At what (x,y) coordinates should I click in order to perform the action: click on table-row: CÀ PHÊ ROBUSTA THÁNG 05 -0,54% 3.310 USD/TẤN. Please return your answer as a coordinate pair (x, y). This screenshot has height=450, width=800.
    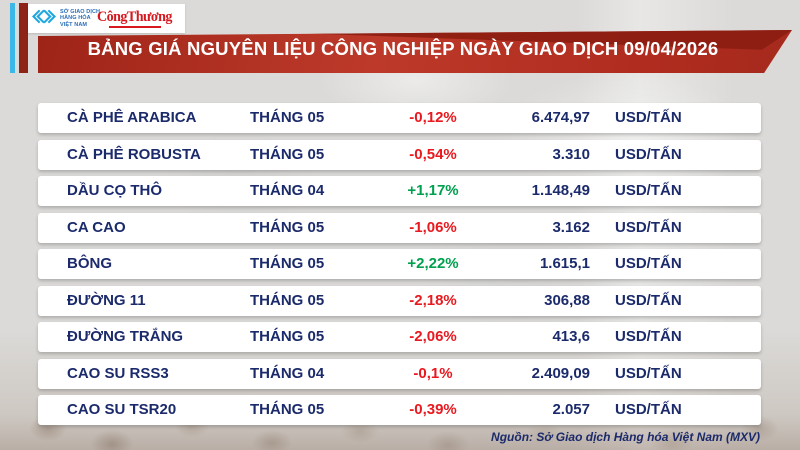
    Looking at the image, I should click on (399, 154).